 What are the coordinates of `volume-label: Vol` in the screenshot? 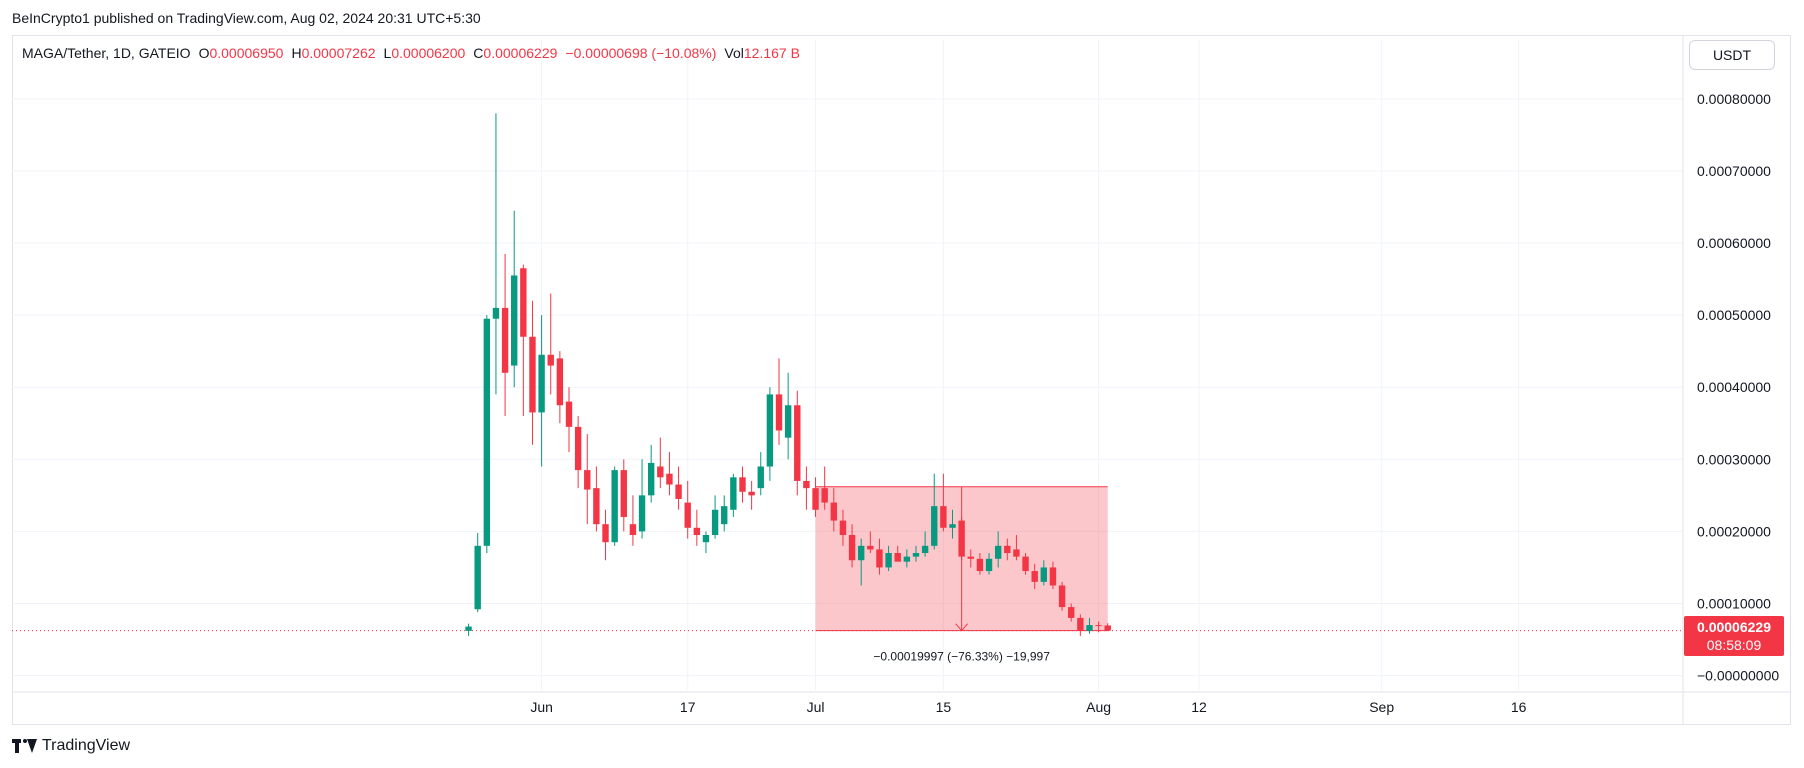 It's located at (734, 53).